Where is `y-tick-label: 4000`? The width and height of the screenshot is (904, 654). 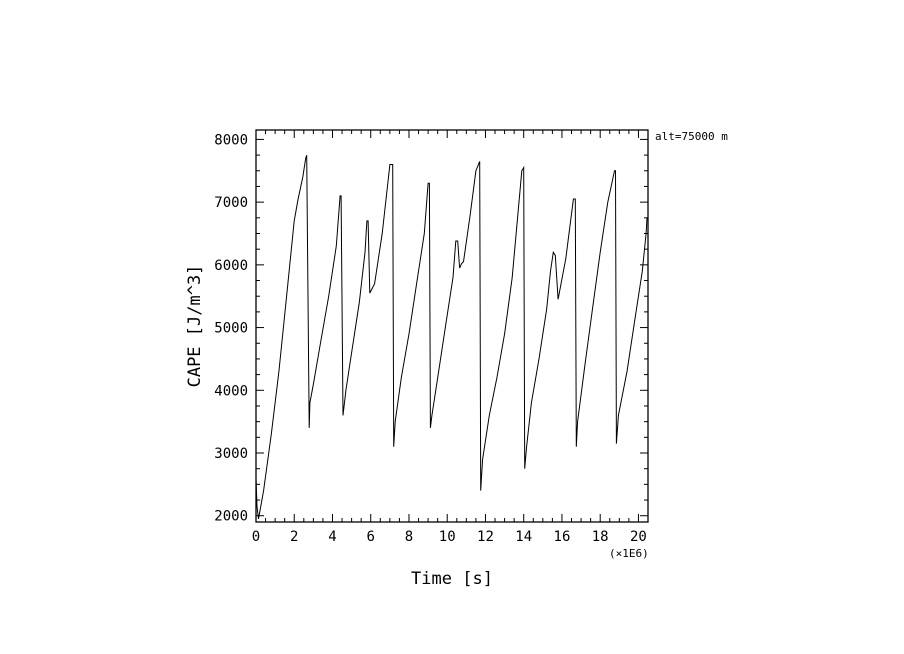 y-tick-label: 4000 is located at coordinates (231, 391).